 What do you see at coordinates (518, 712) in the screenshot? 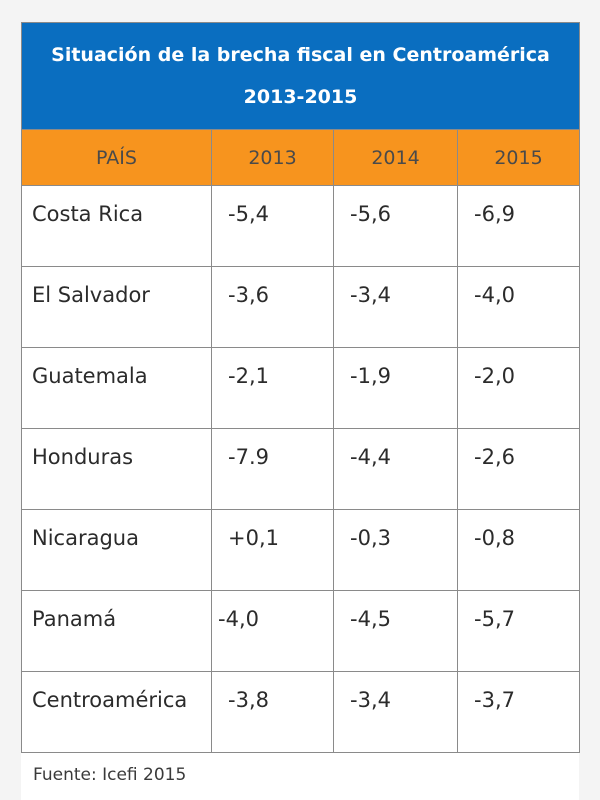
I see `value-cell: -3,7` at bounding box center [518, 712].